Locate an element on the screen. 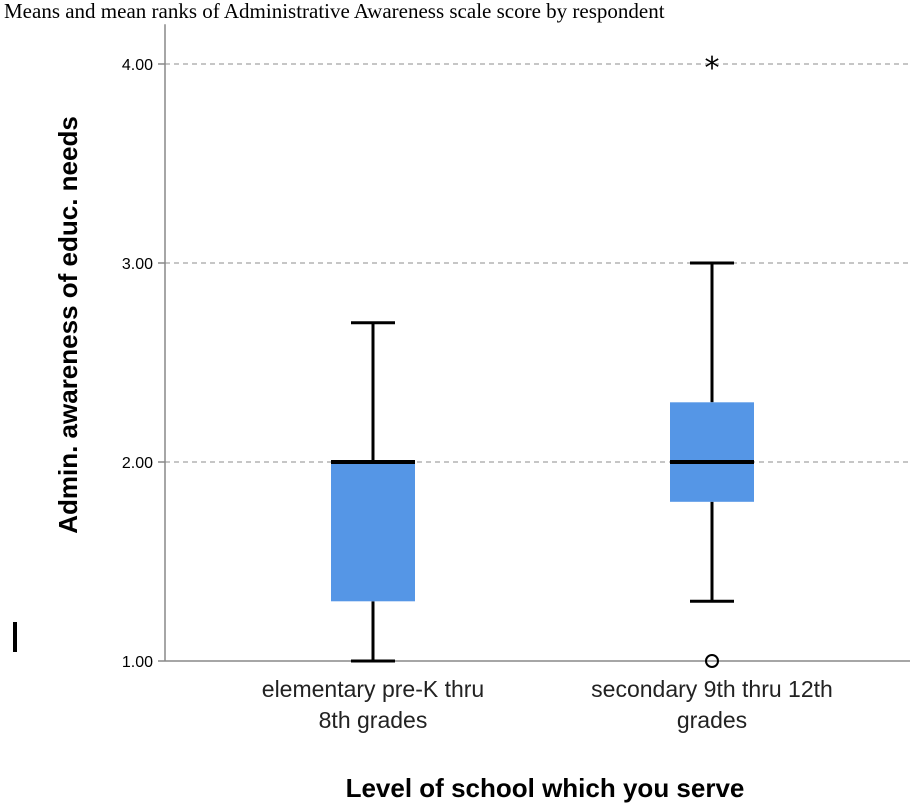 This screenshot has width=910, height=805. y-axis-title: Admin. awareness of educ. needs is located at coordinates (68, 325).